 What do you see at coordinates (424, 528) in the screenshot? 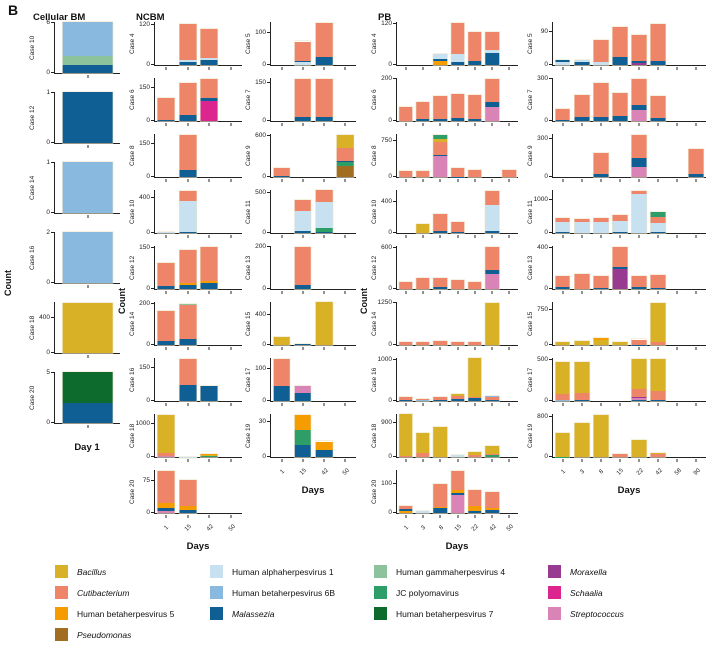
I see `x-tick-label: 3` at bounding box center [424, 528].